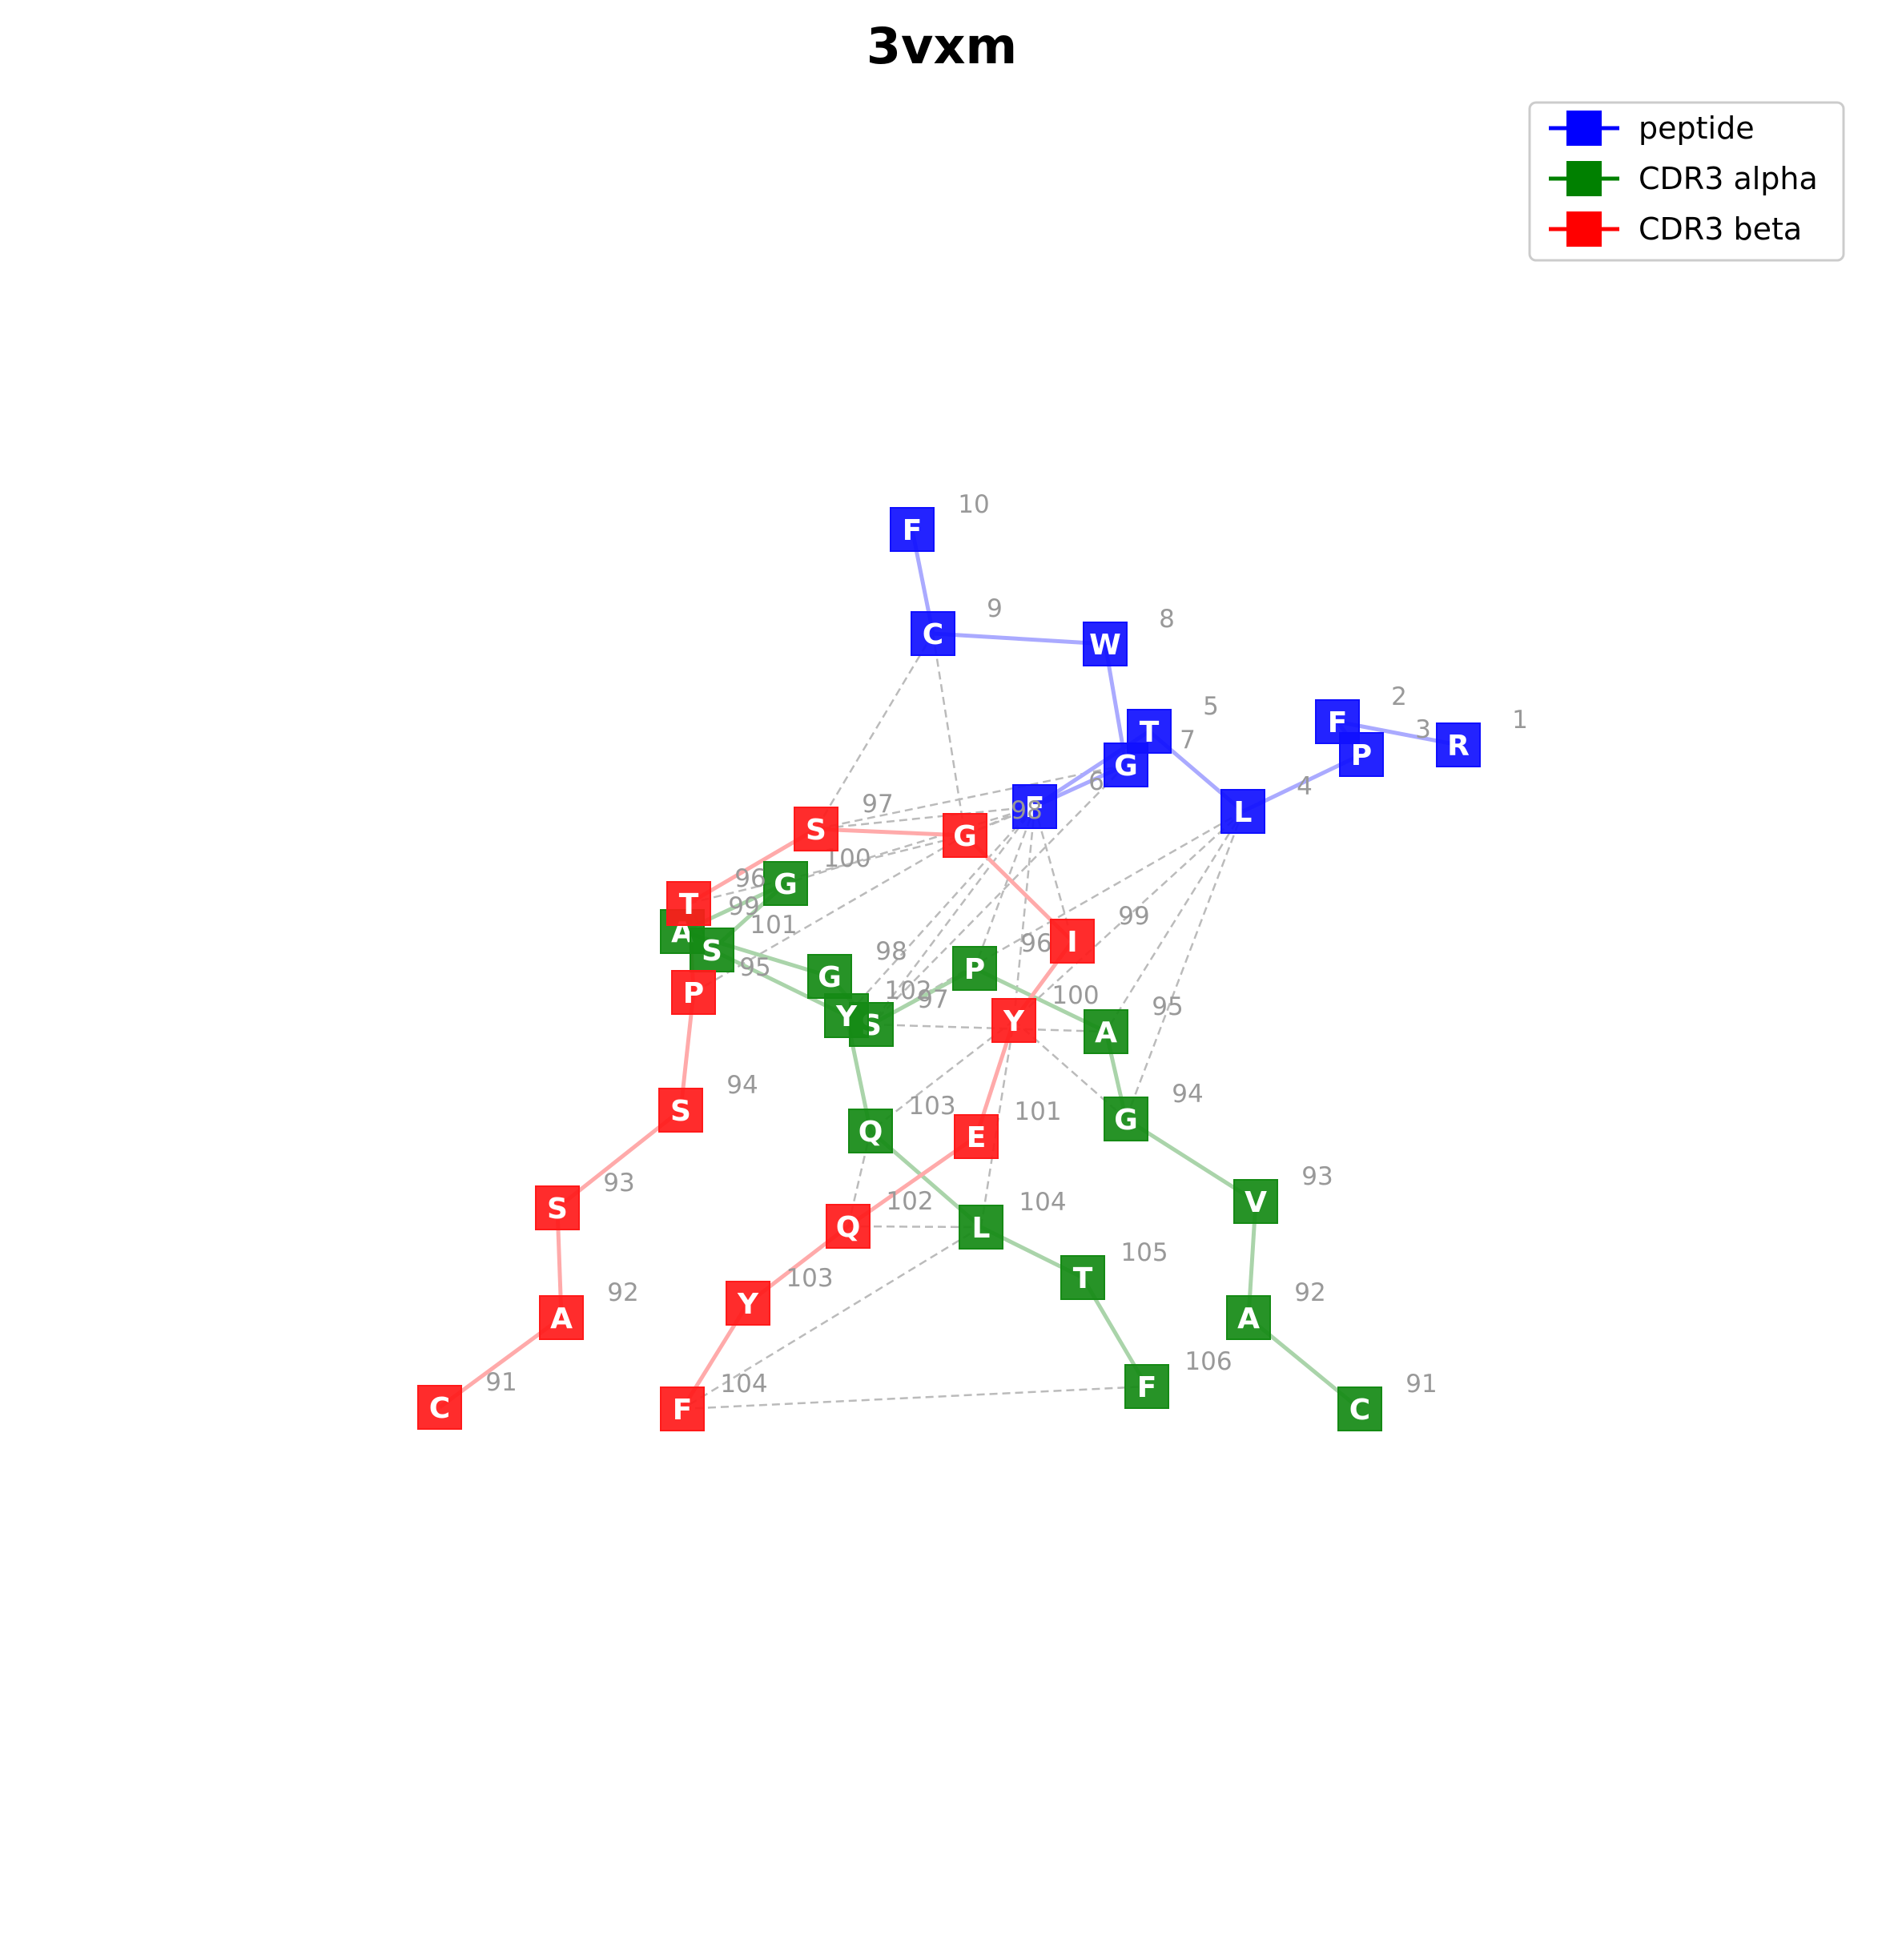  What do you see at coordinates (1208, 1361) in the screenshot?
I see `alpha-residue-number: 106` at bounding box center [1208, 1361].